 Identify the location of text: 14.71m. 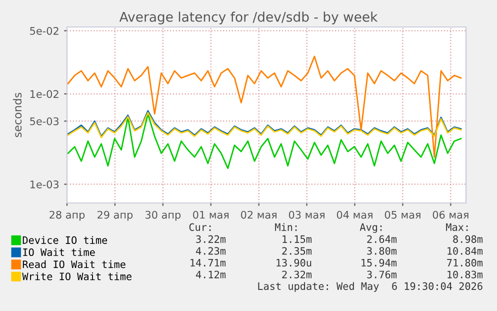
(208, 262).